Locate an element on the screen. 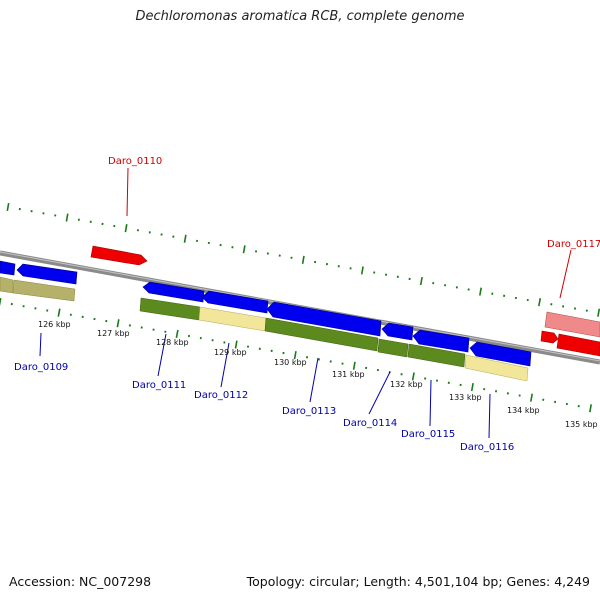  scale-label-133: 133 kbp is located at coordinates (465, 397).